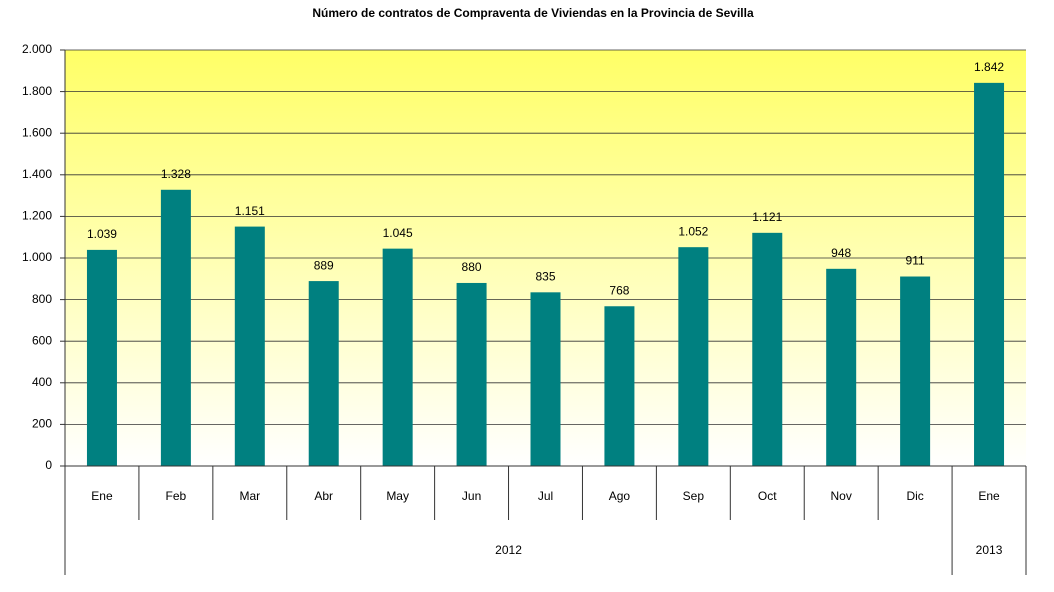 This screenshot has height=592, width=1054. What do you see at coordinates (471, 496) in the screenshot?
I see `x-tick-label: Jun` at bounding box center [471, 496].